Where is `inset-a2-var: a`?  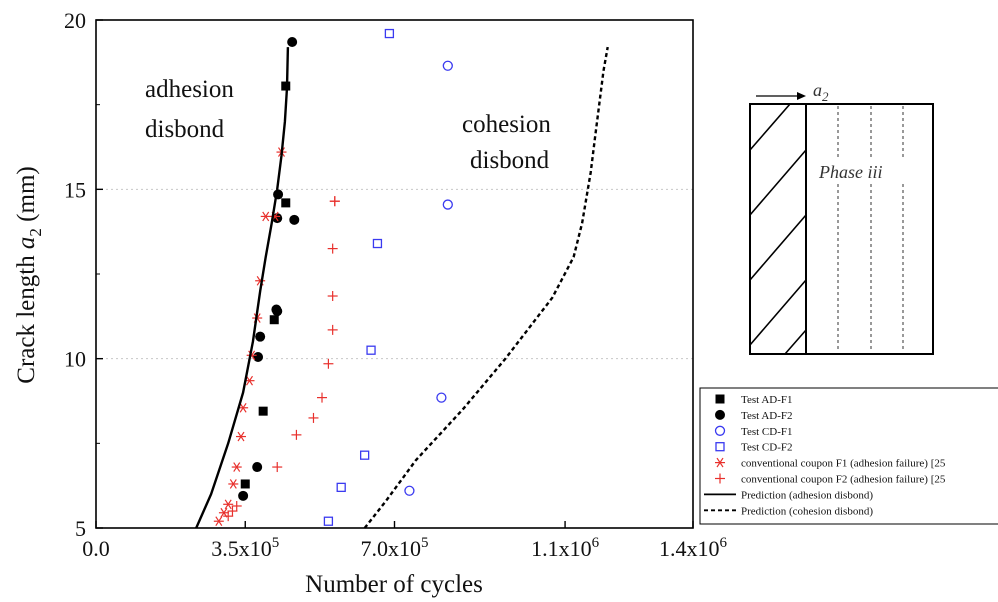 inset-a2-var: a is located at coordinates (817, 90).